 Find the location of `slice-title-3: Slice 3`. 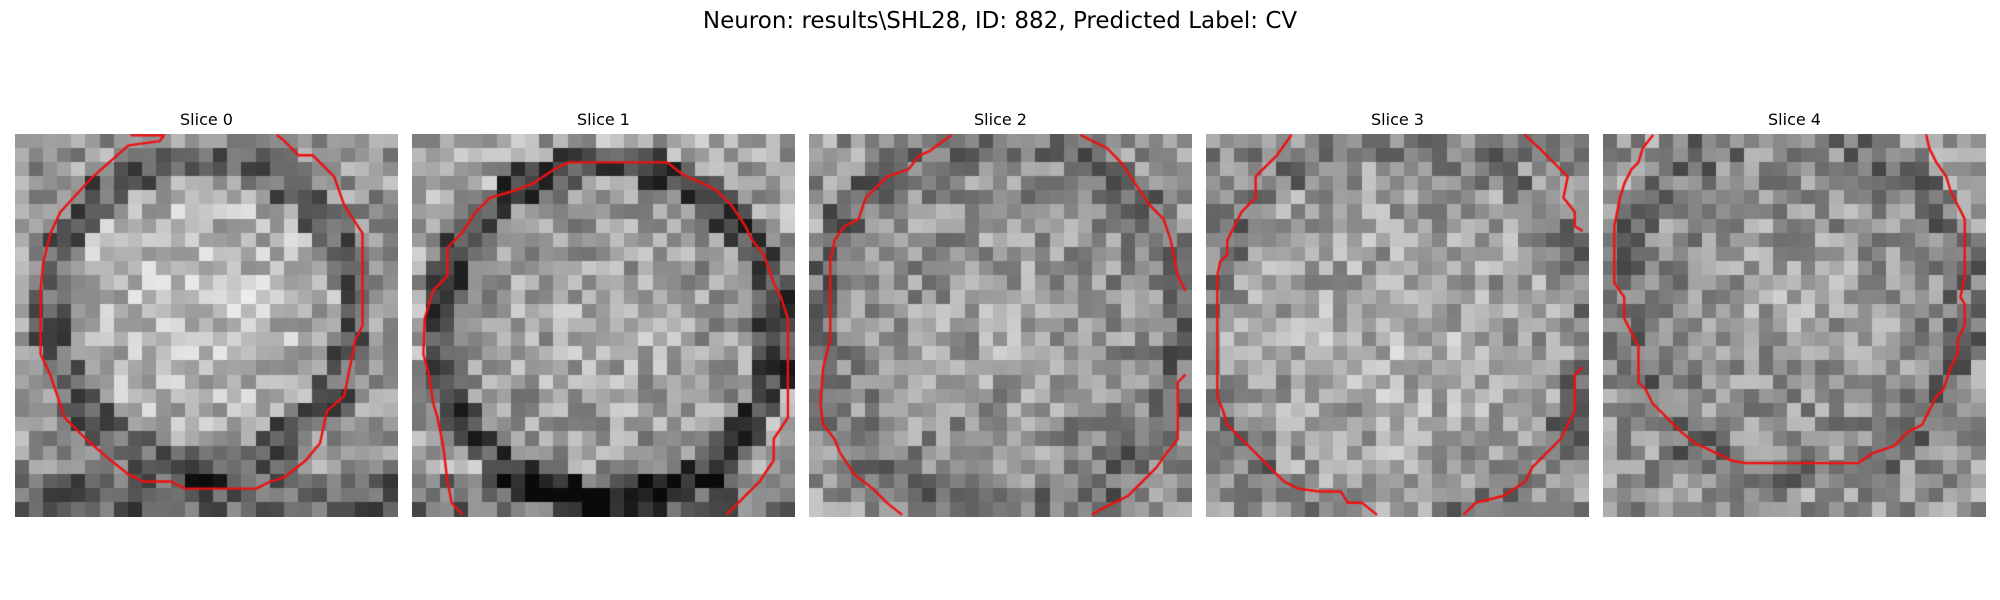

slice-title-3: Slice 3 is located at coordinates (1397, 119).